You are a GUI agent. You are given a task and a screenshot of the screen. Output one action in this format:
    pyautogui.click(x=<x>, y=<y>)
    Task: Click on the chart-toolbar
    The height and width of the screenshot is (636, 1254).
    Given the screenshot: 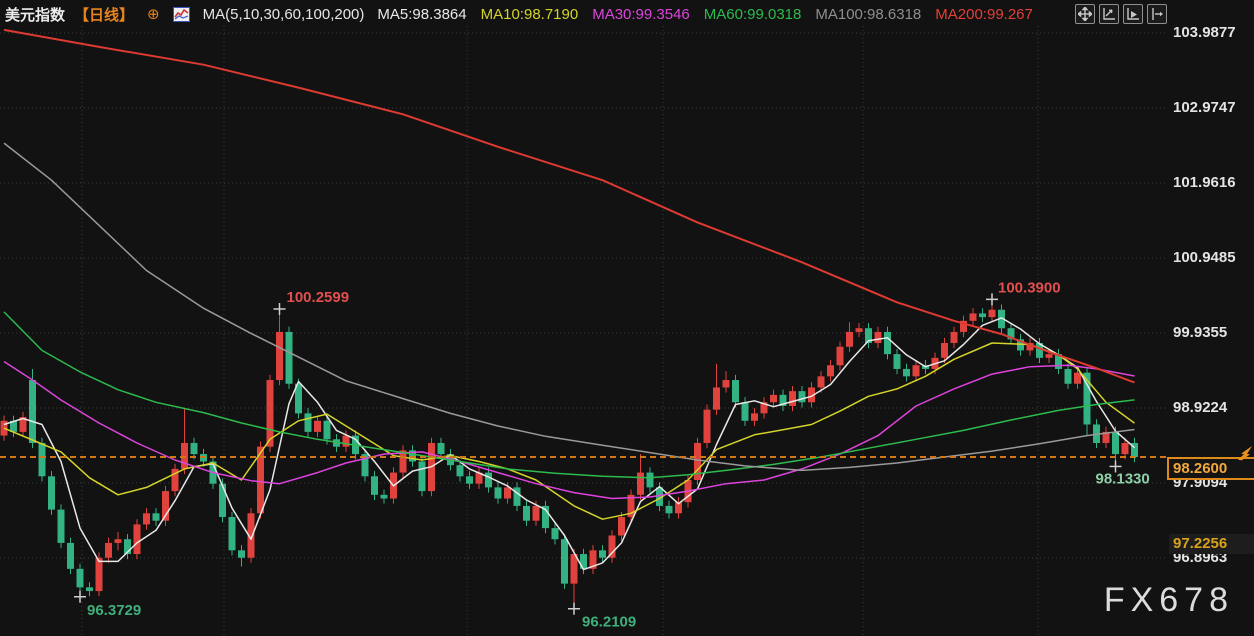 What is the action you would take?
    pyautogui.click(x=1121, y=14)
    